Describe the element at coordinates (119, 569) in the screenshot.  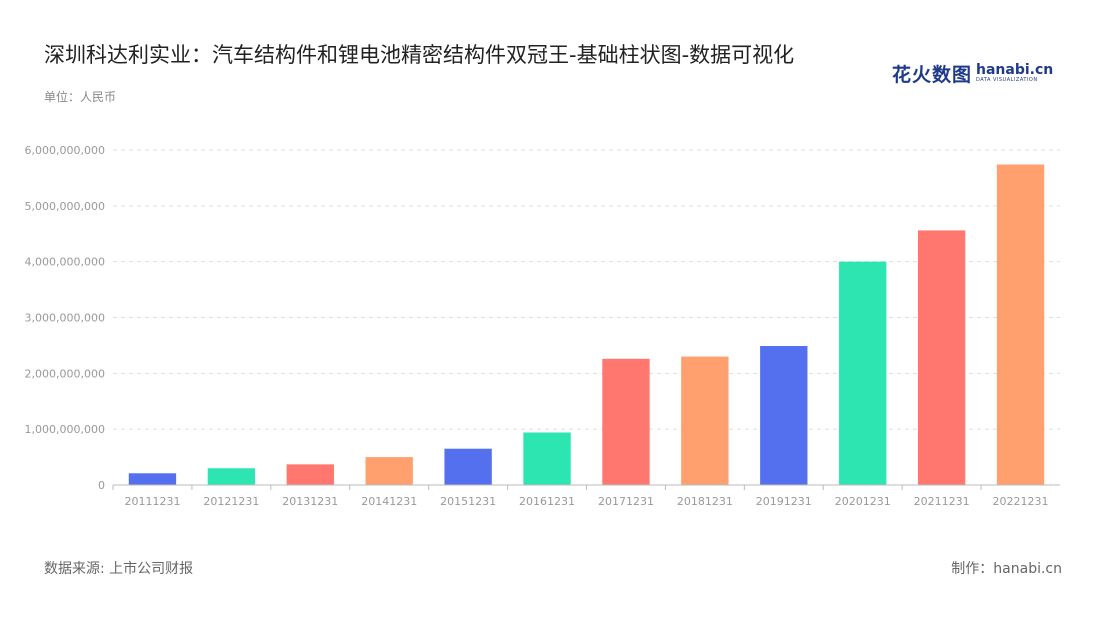
I see `source-note: 数据来源: 上市公司财报` at that location.